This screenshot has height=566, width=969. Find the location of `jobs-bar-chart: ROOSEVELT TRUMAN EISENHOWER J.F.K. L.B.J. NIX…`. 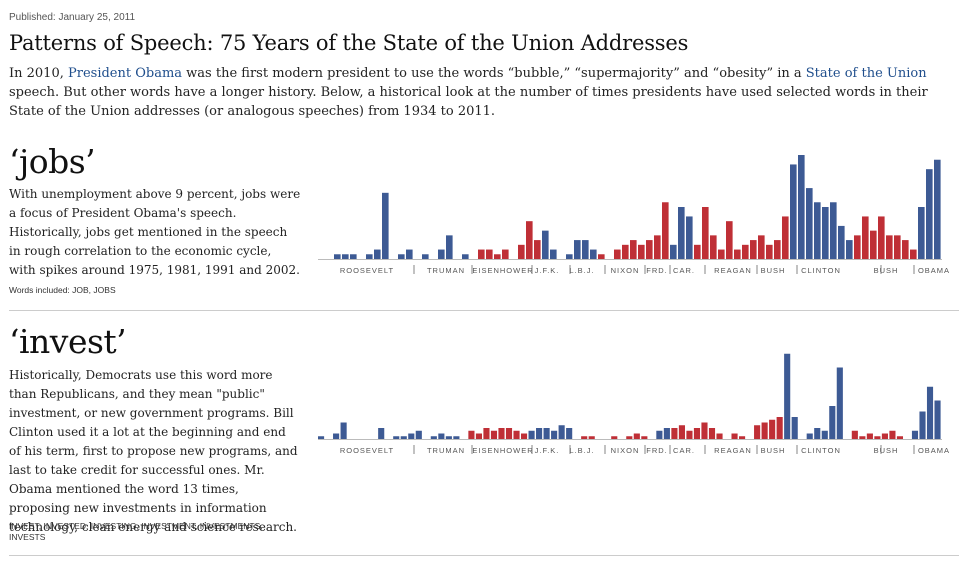

jobs-bar-chart: ROOSEVELT TRUMAN EISENHOWER J.F.K. L.B.J. NIX… is located at coordinates (634, 215).